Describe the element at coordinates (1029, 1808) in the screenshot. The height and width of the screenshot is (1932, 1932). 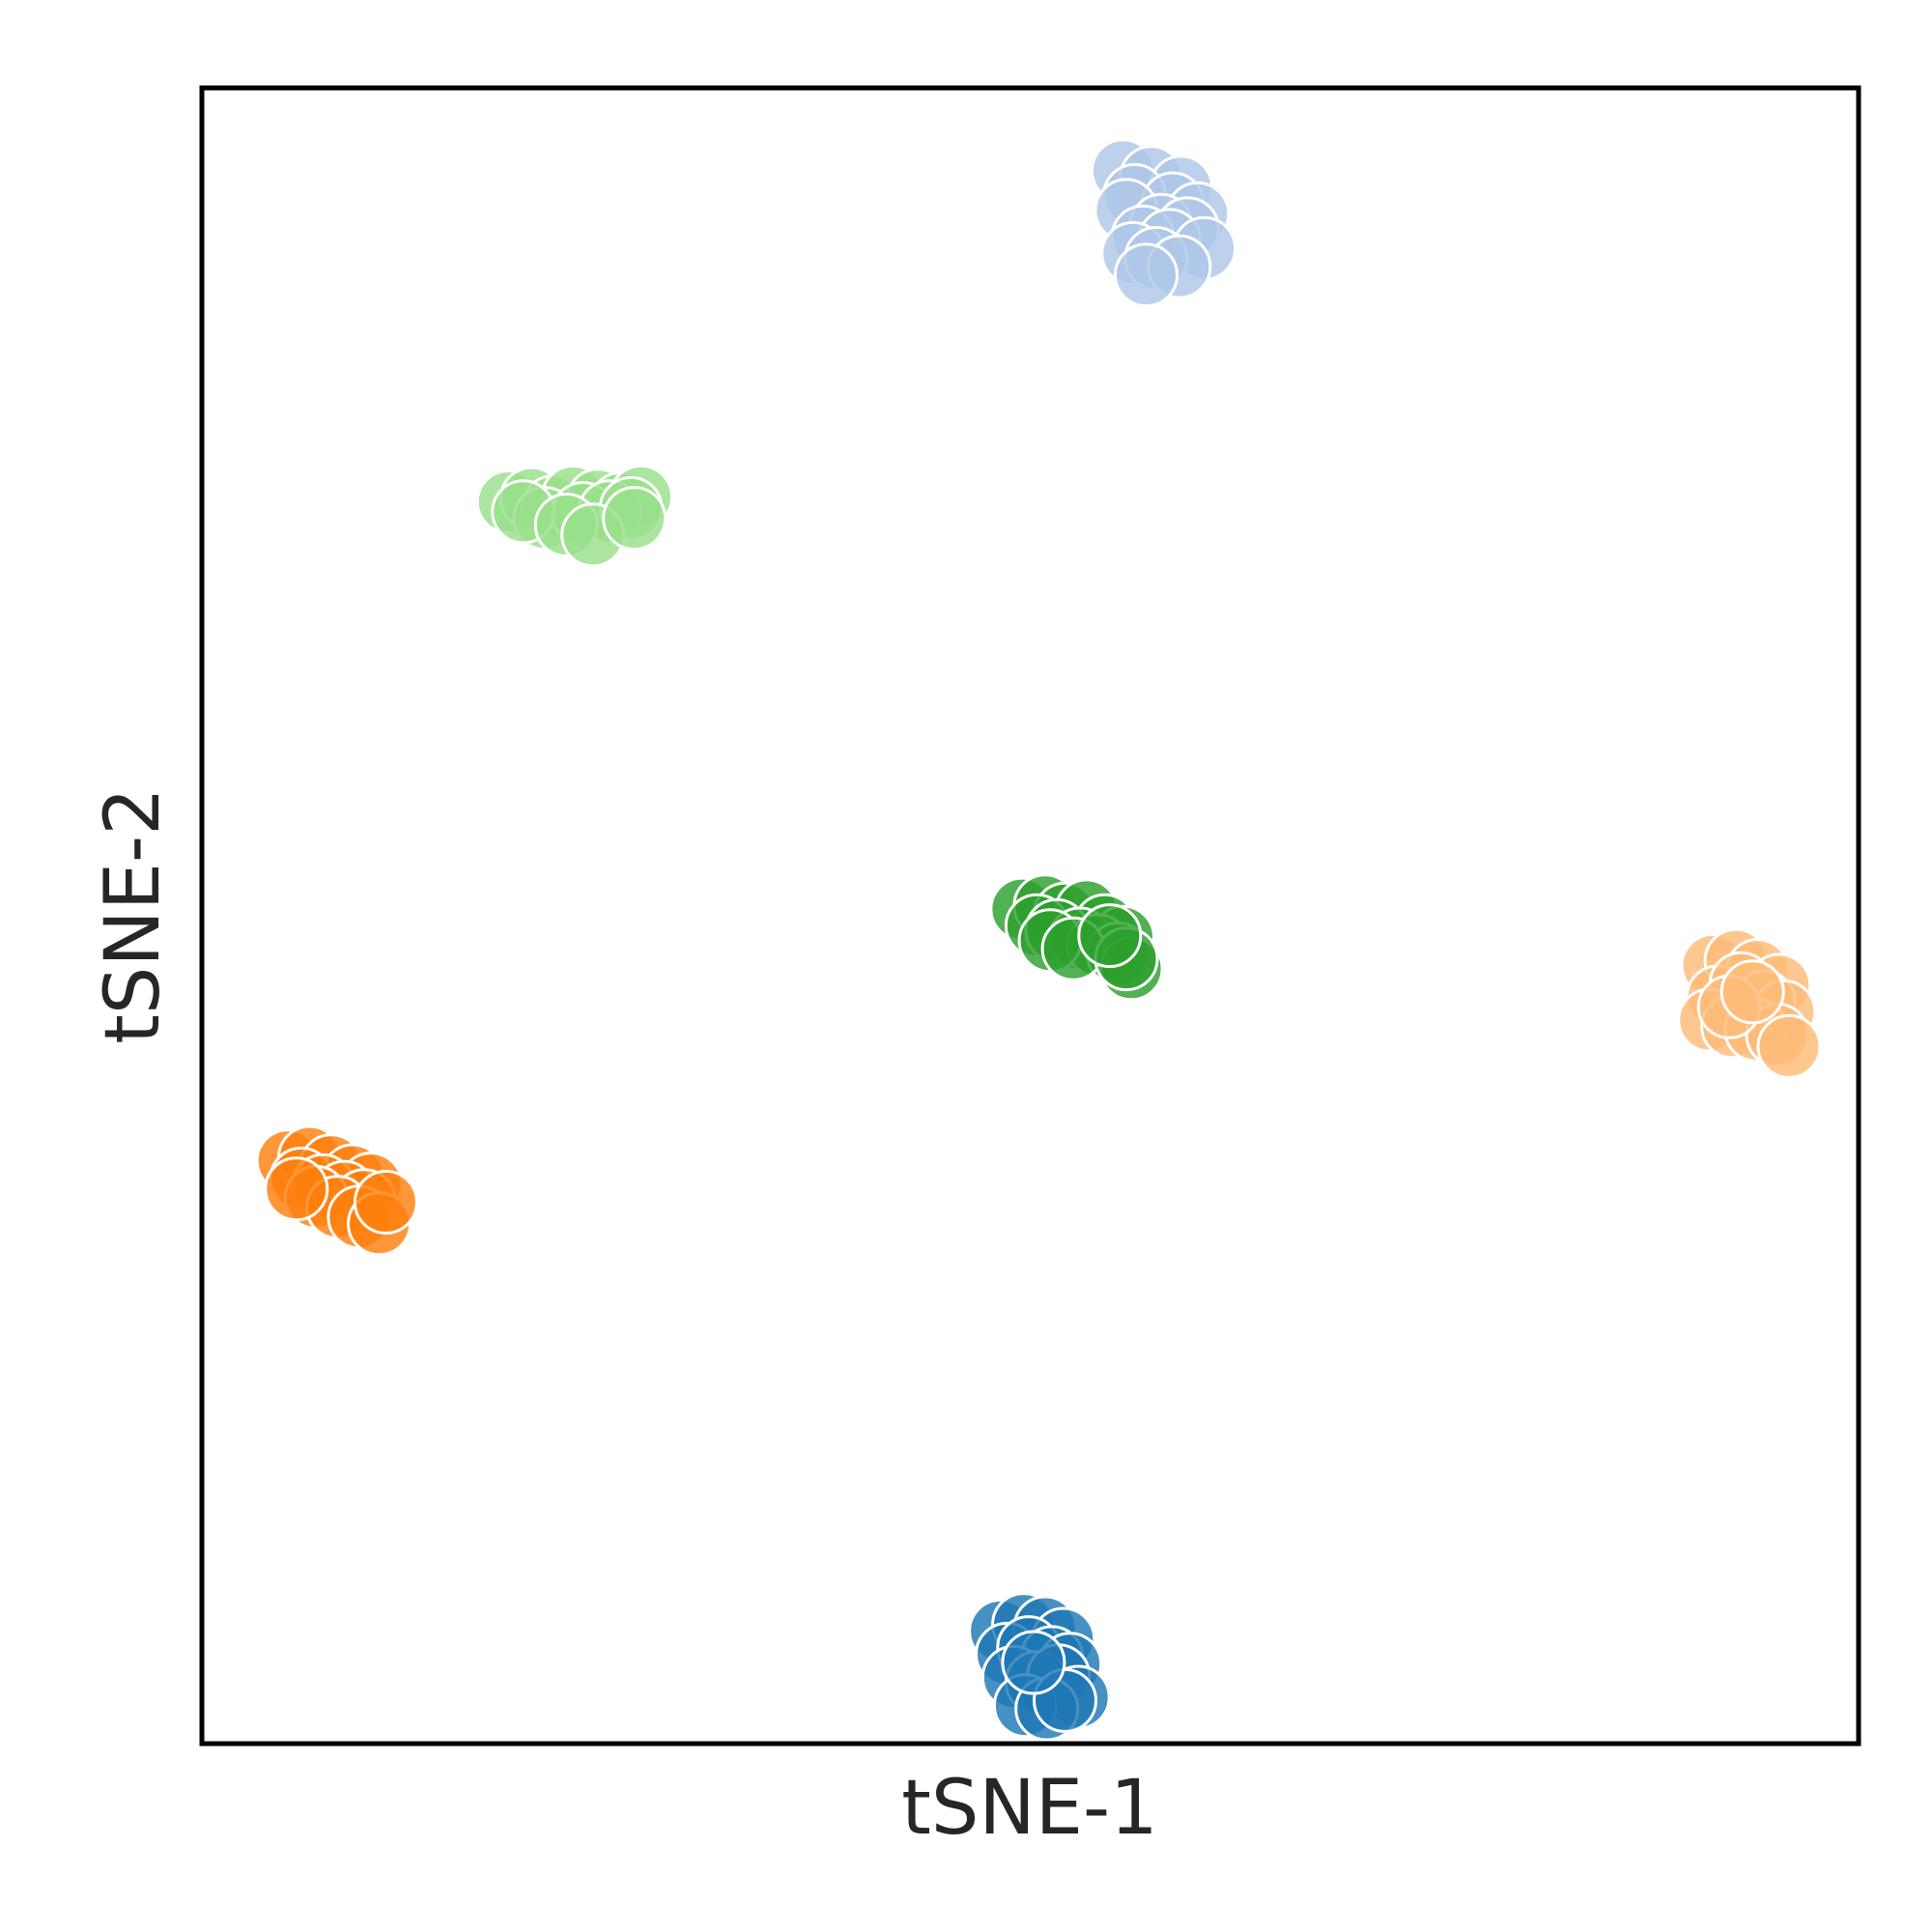
I see `x-axis-label: tSNE-1` at that location.